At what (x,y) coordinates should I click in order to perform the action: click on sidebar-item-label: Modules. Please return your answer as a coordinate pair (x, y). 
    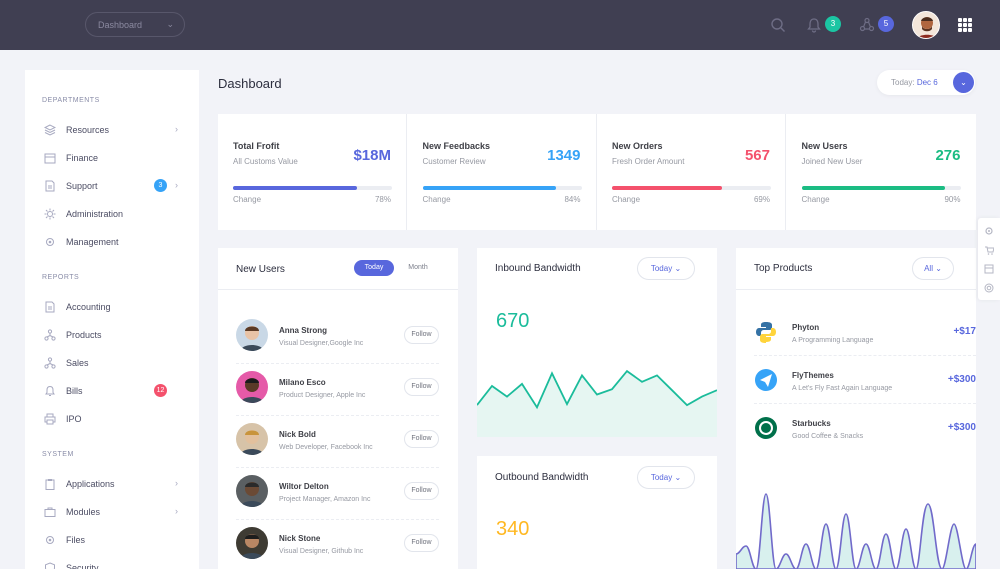
    Looking at the image, I should click on (83, 512).